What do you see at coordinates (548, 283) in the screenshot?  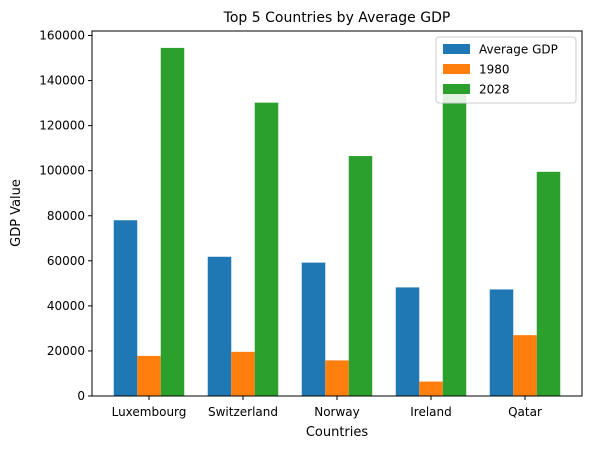 I see `bar-2028-qatar` at bounding box center [548, 283].